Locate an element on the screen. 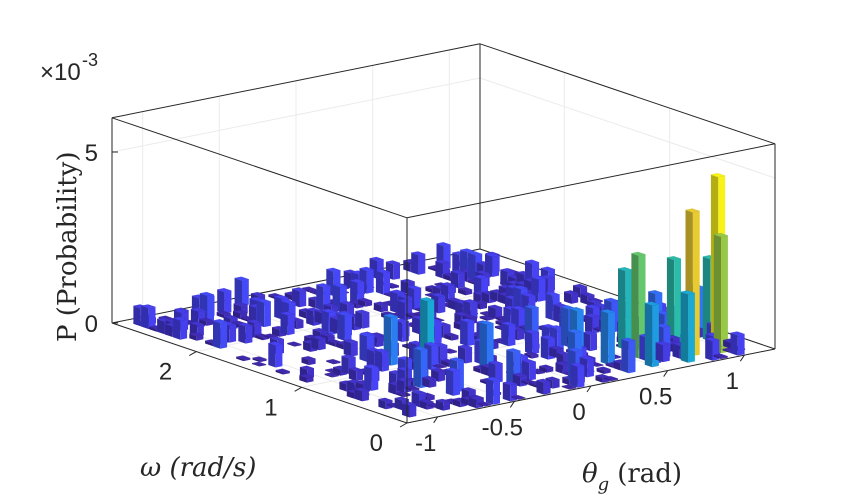 This screenshot has height=498, width=858. y-tick is located at coordinates (298, 389).